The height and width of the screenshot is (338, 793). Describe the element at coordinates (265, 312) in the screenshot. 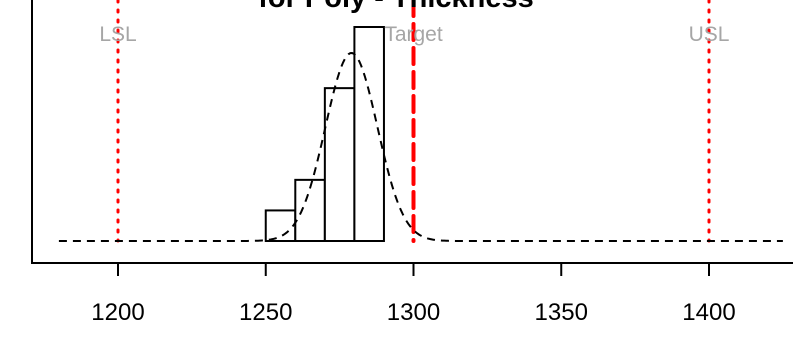

I see `x-tick-label-1250: 1250` at that location.